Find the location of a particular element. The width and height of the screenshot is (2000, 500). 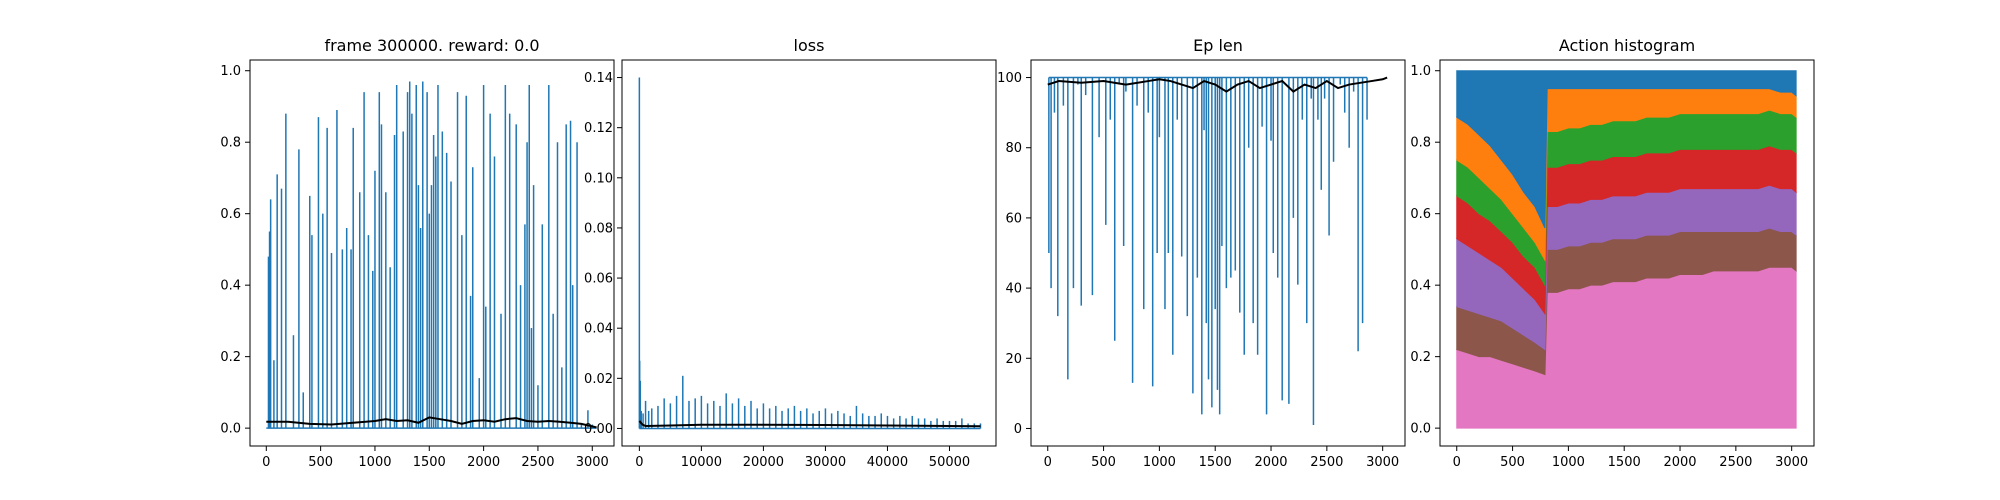

y-tick-label: 0.08 is located at coordinates (598, 228).